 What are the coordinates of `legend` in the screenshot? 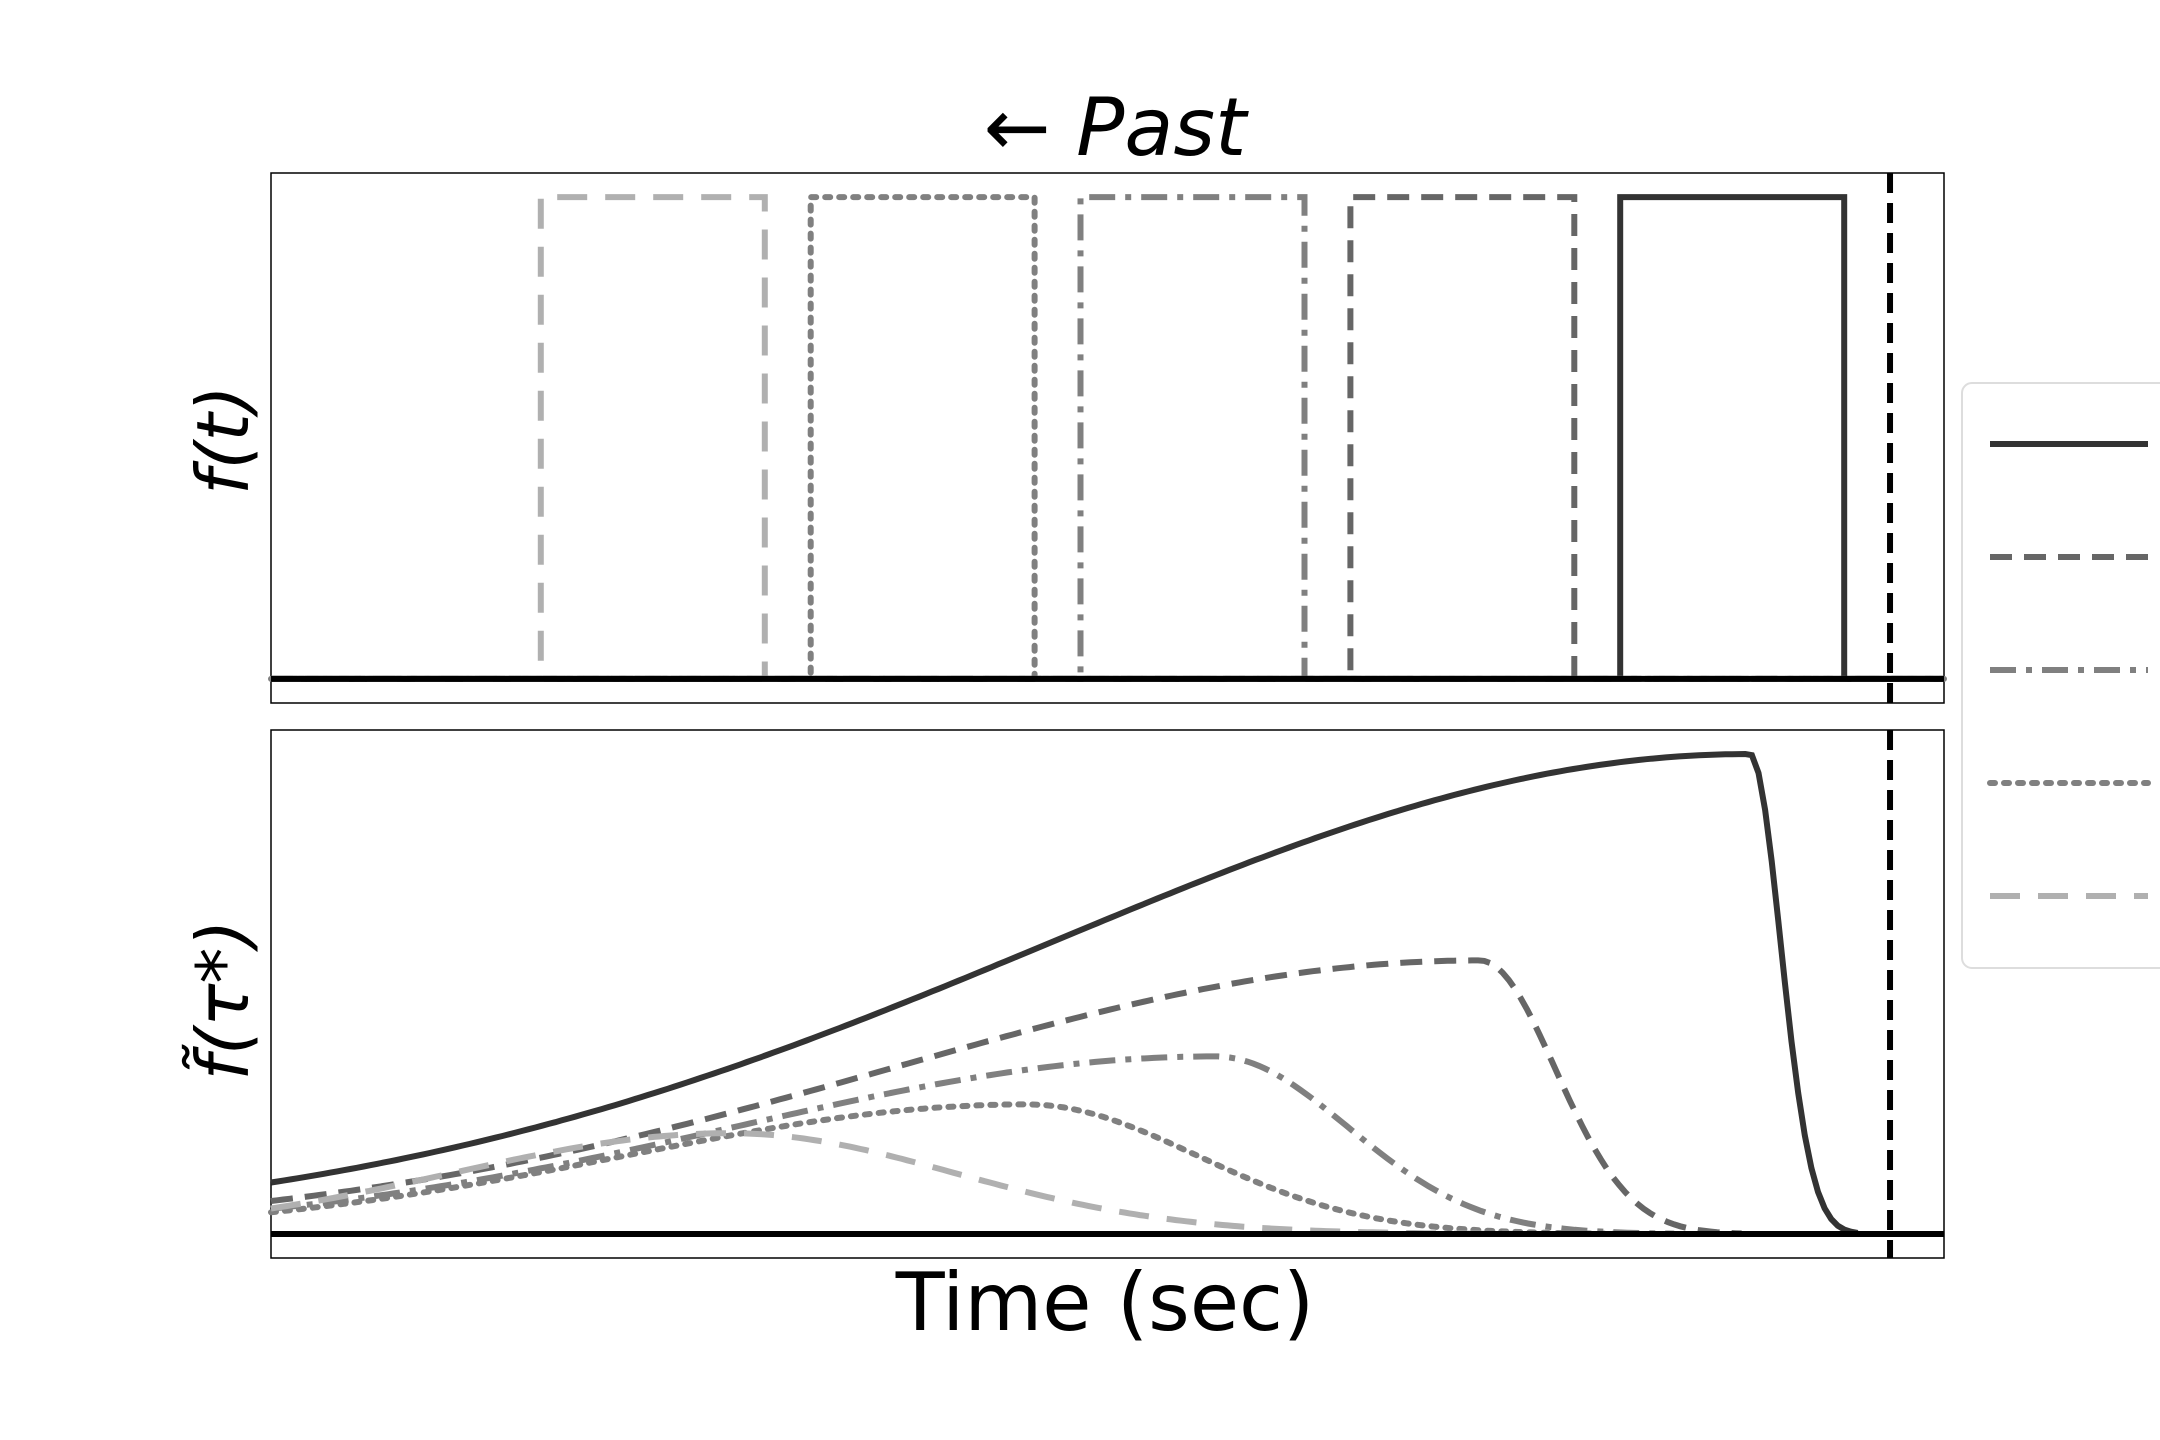 It's located at (2060, 675).